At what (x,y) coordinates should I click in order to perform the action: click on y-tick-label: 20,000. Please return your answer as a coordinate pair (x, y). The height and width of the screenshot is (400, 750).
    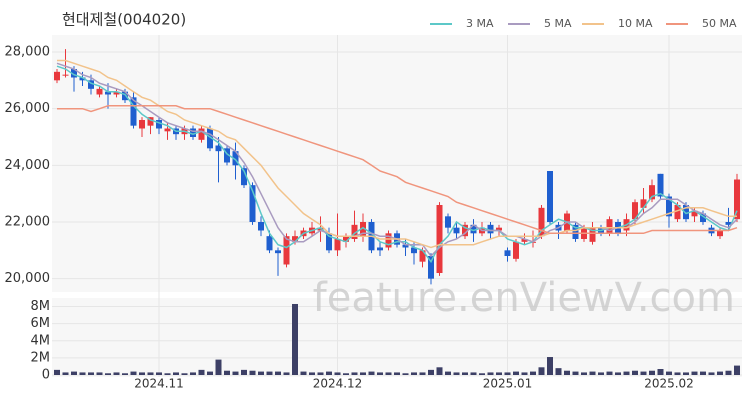
    Looking at the image, I should click on (28, 278).